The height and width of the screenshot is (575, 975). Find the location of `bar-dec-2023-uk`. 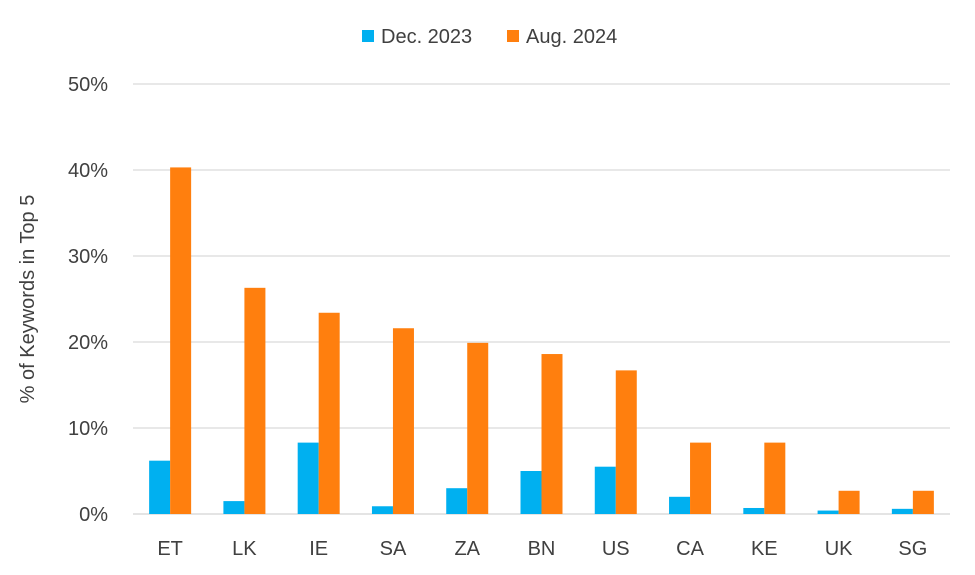

bar-dec-2023-uk is located at coordinates (828, 512).